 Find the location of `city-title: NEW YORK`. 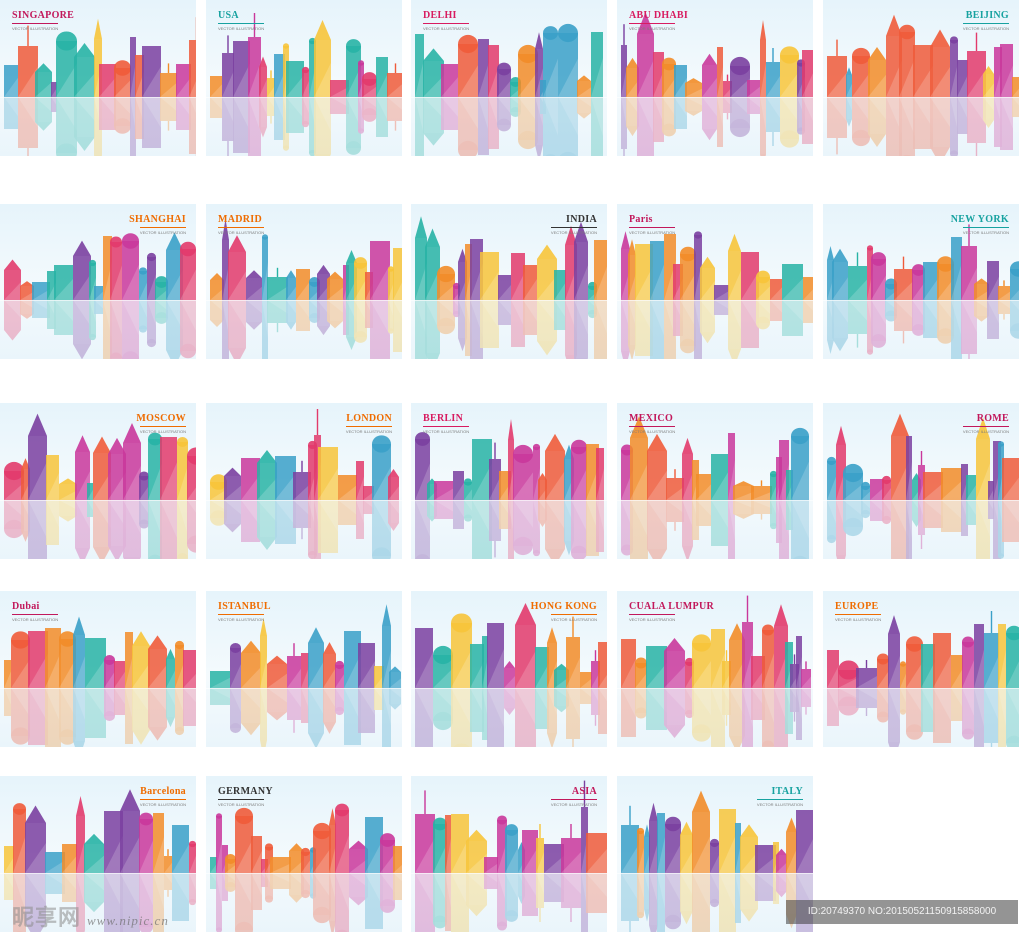

city-title: NEW YORK is located at coordinates (979, 219).